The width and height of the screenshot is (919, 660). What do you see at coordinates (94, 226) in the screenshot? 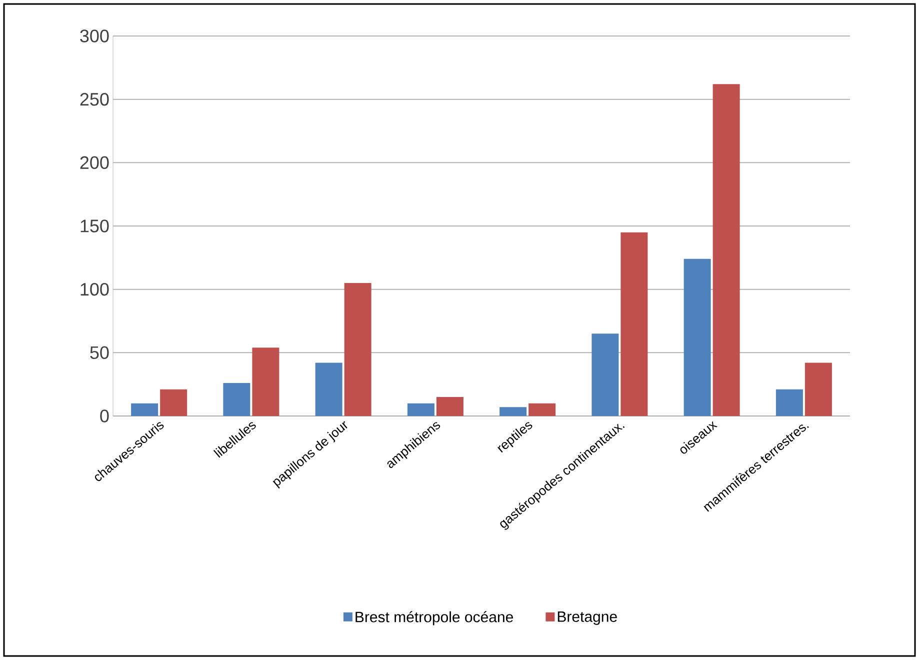
I see `y-tick-label: 150` at bounding box center [94, 226].